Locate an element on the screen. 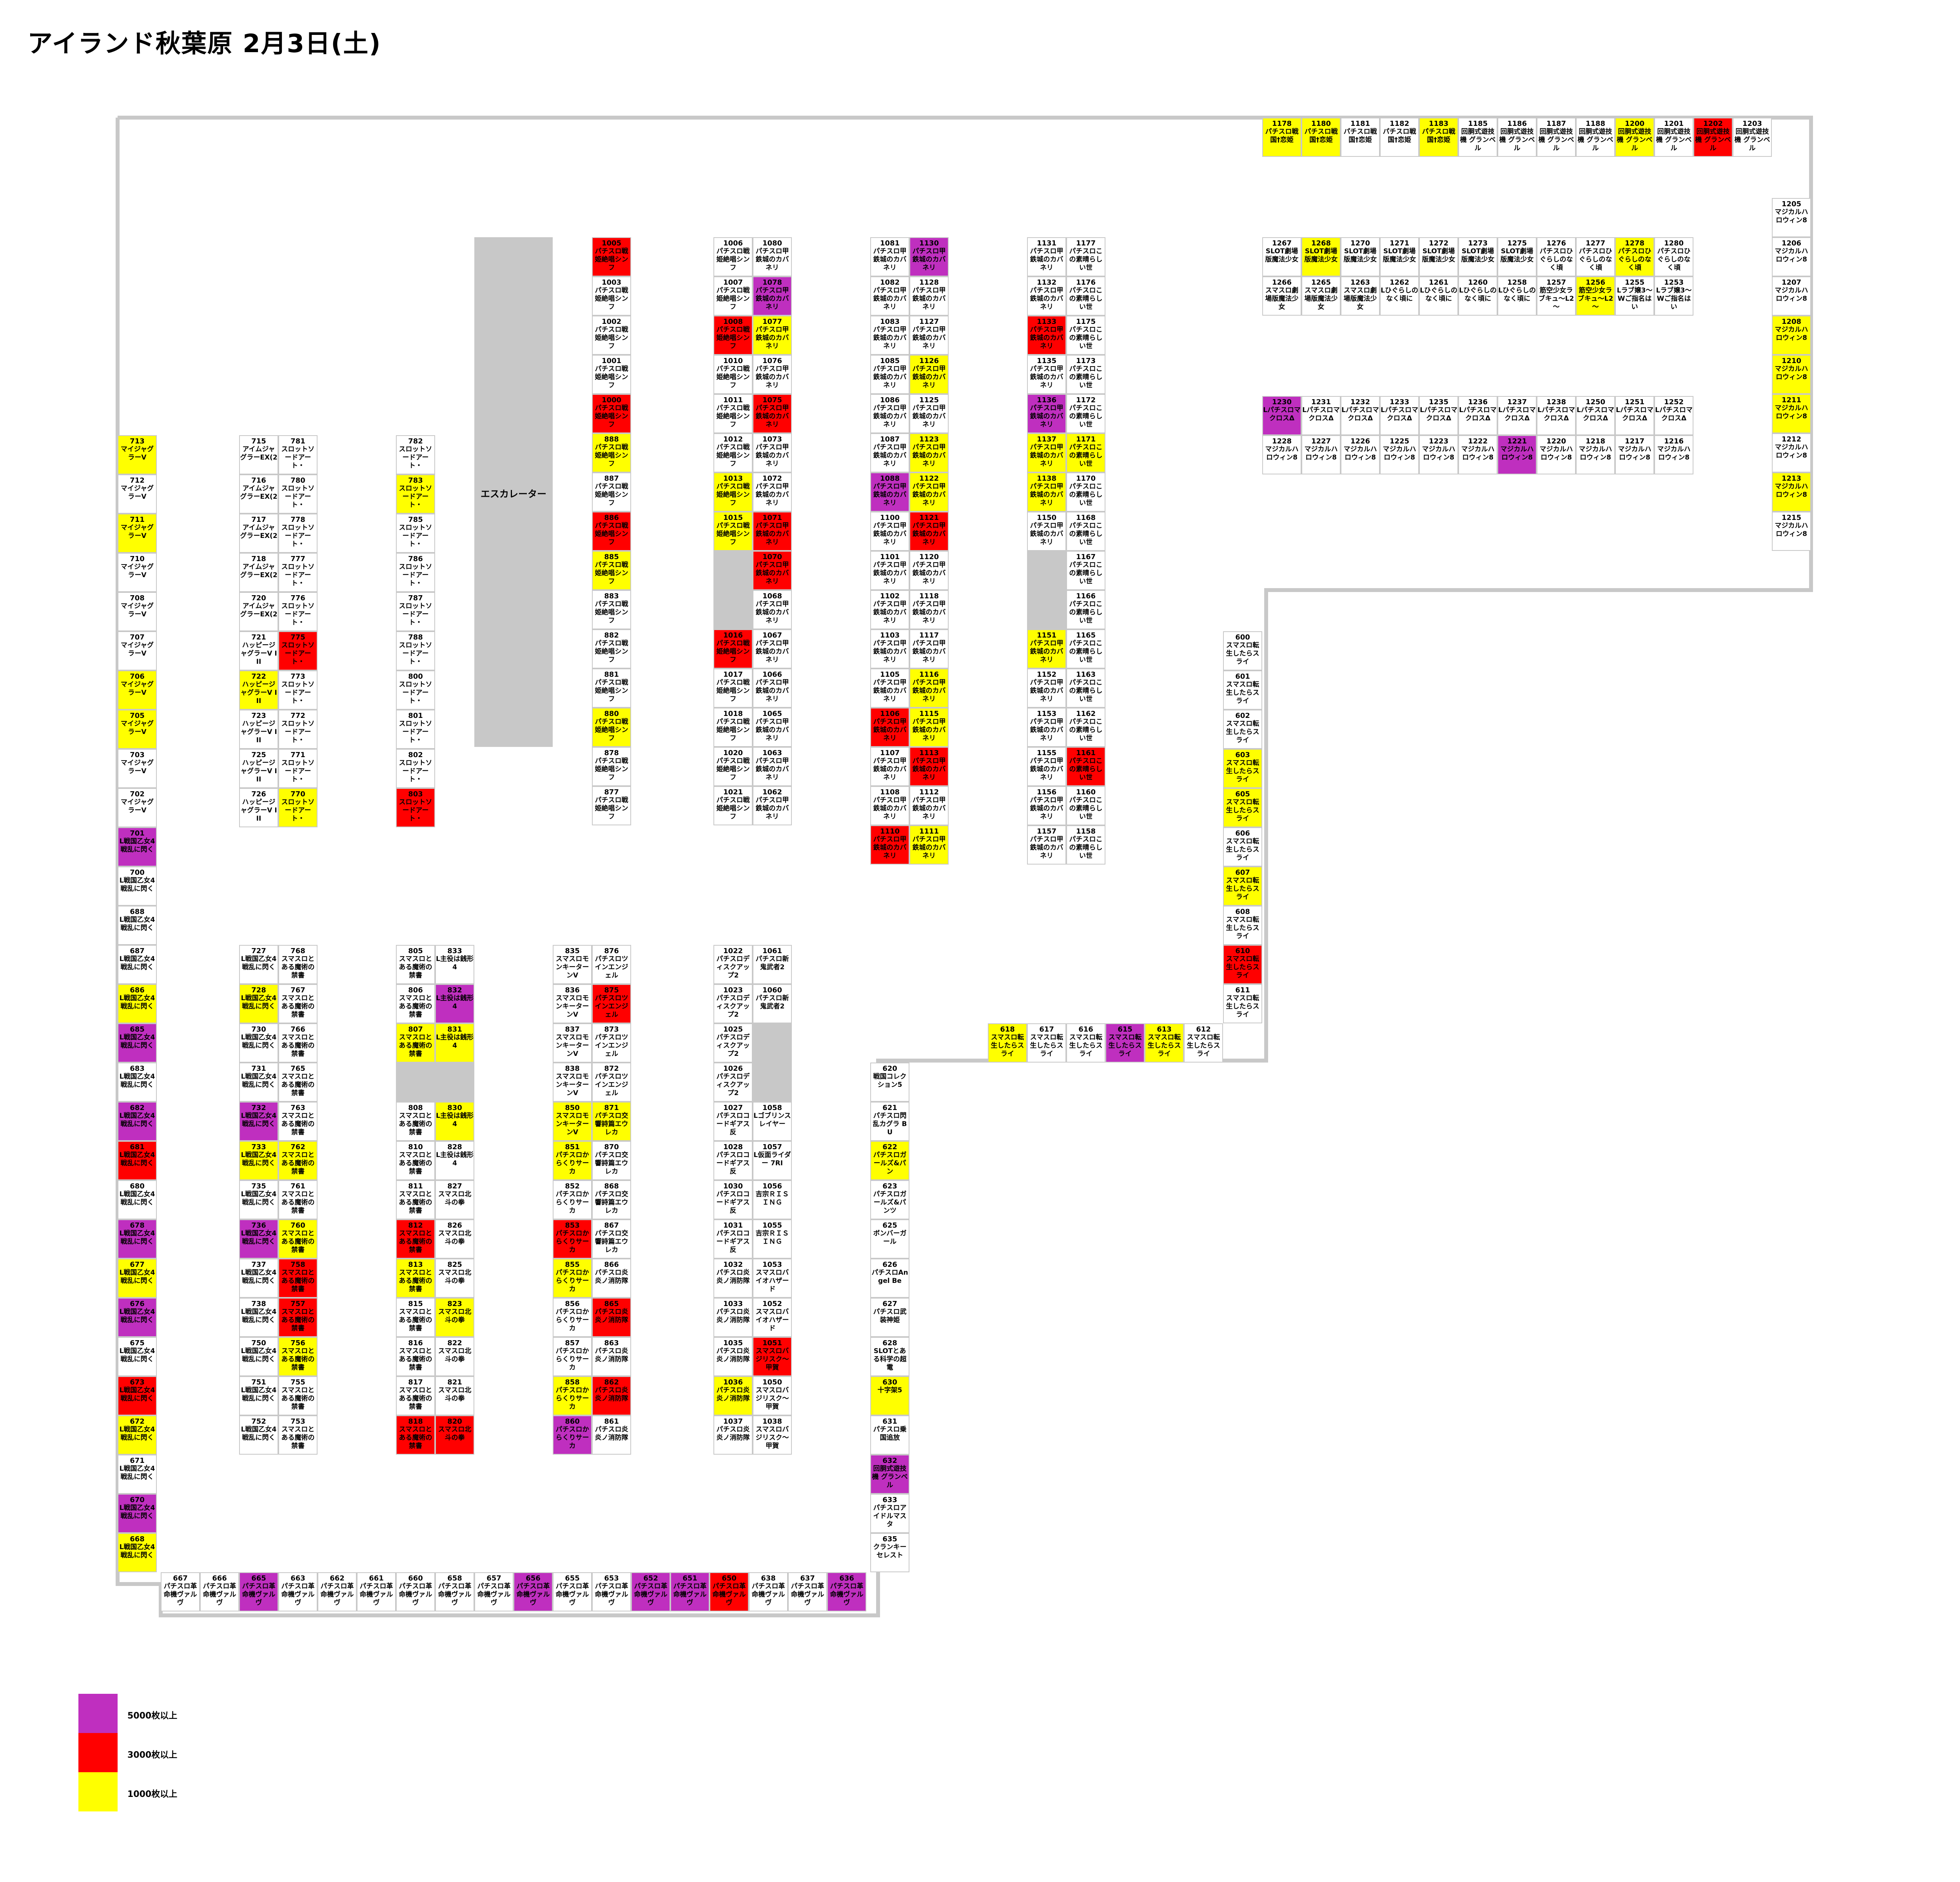 This screenshot has height=1882, width=1960. machine-1236: 1236 LパチスロマクロスΔ is located at coordinates (1477, 415).